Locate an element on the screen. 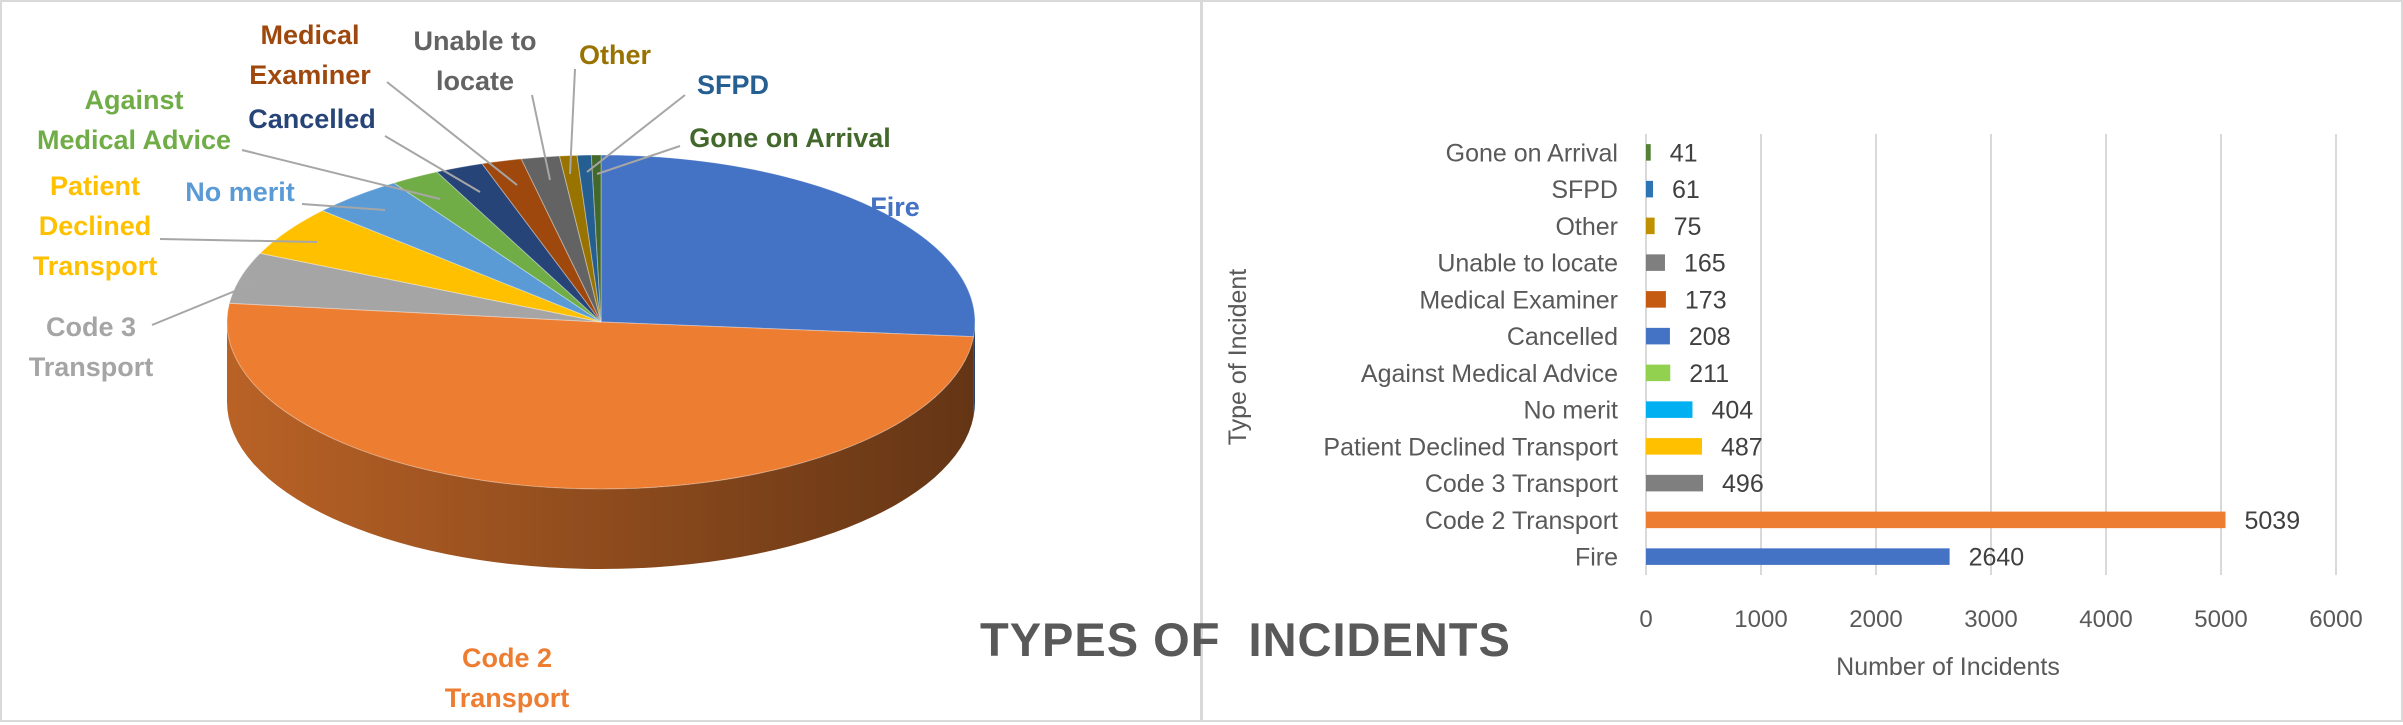 The image size is (2403, 725). pie-slice-cancelled is located at coordinates (518, 243).